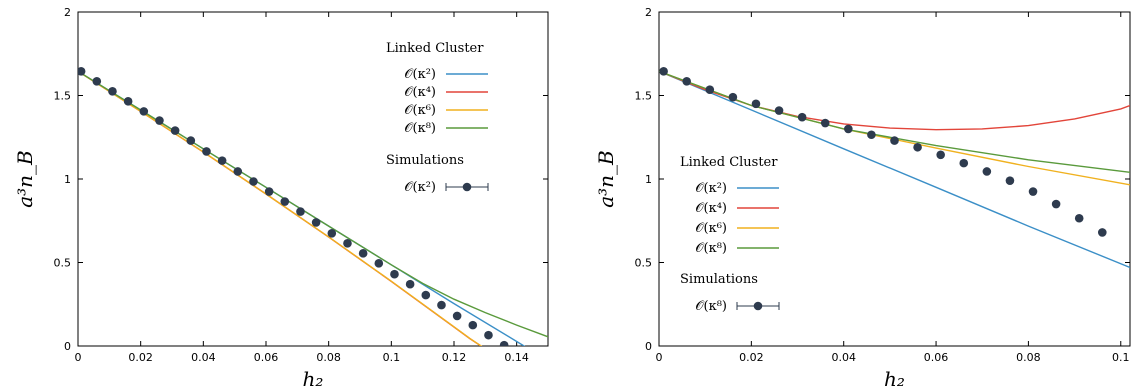 The image size is (1133, 390). Describe the element at coordinates (659, 357) in the screenshot. I see `x-tick-label: 0` at that location.